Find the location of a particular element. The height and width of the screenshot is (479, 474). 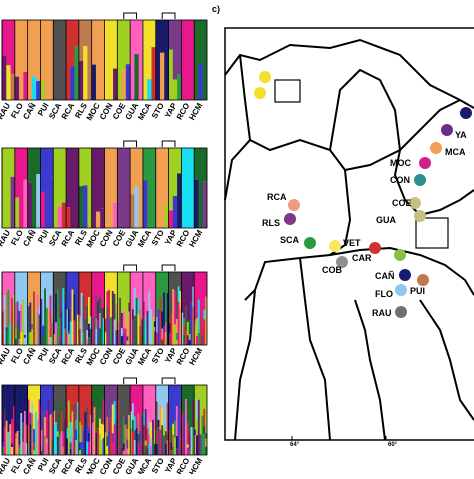

population-label: HCM is located at coordinates (195, 111).